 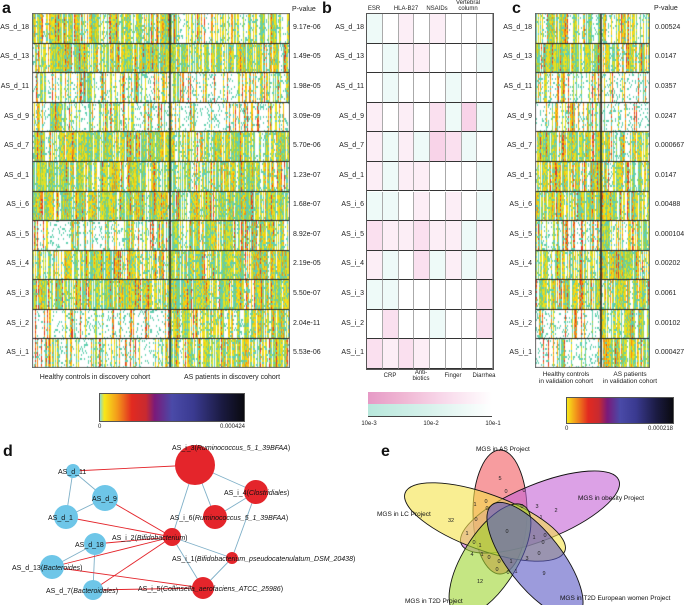 I want to click on row-label-b: AS_i_3, so click(x=352, y=294).